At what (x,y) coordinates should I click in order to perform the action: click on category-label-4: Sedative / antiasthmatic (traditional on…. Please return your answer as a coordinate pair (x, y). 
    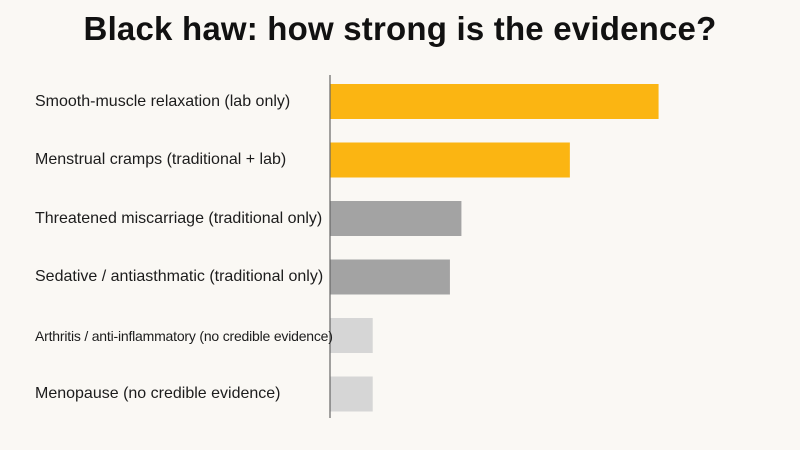
    Looking at the image, I should click on (179, 276).